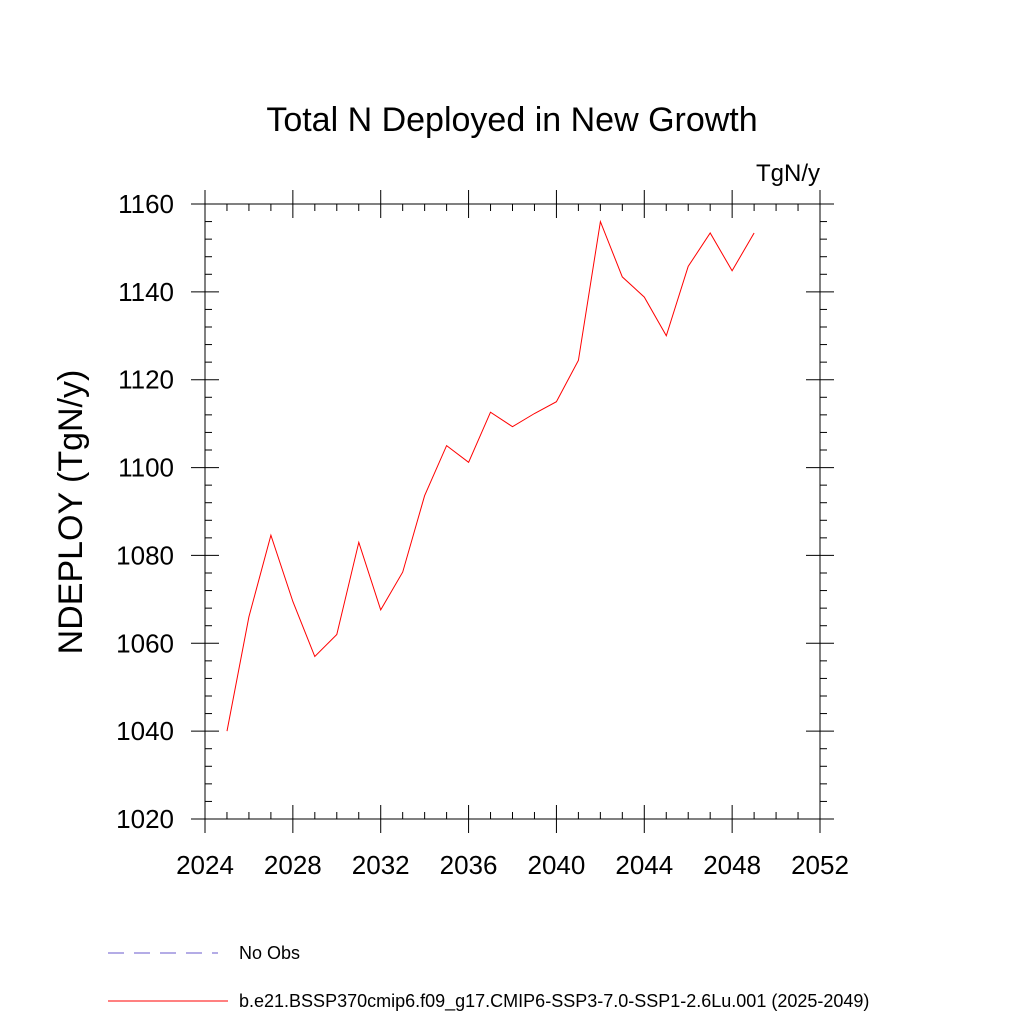 This screenshot has width=1024, height=1024. What do you see at coordinates (512, 865) in the screenshot?
I see `x-tick-labels: 2024 2028 2032 2036 2040 2044 2048 2052` at bounding box center [512, 865].